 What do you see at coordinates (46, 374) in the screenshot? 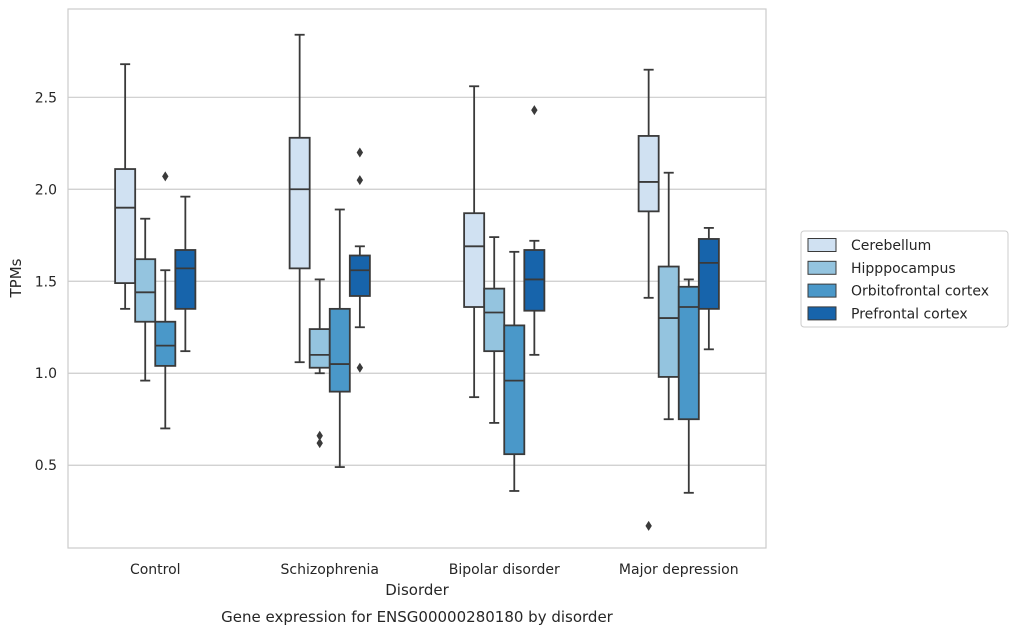
I see `y-tick-label: 1.0` at bounding box center [46, 374].